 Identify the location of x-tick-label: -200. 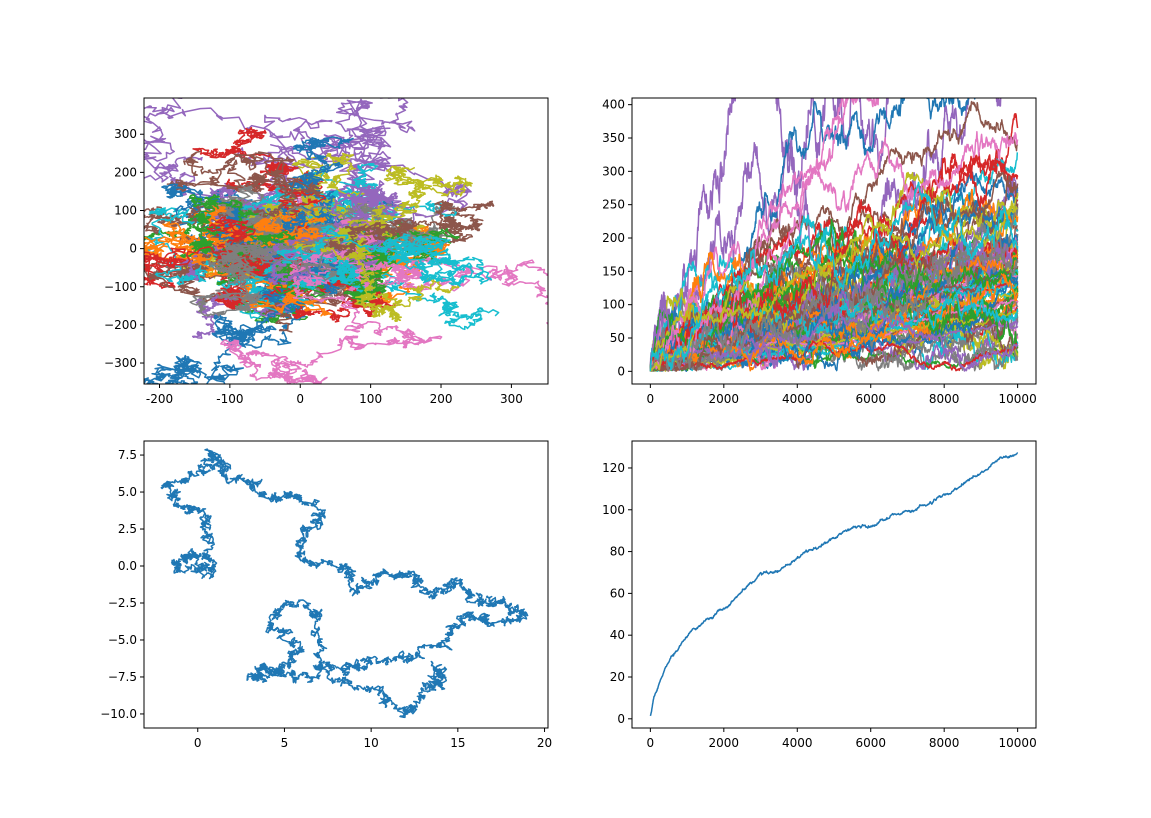
(159, 399).